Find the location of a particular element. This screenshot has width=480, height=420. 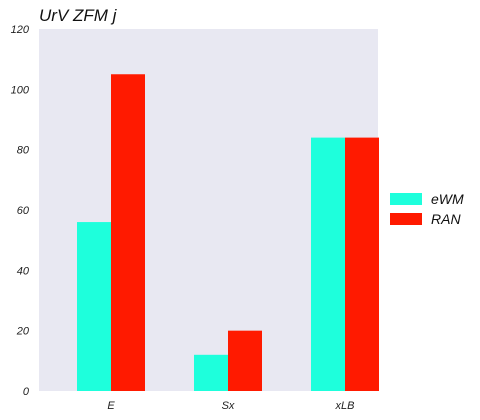

legend-label: RAN is located at coordinates (446, 219).